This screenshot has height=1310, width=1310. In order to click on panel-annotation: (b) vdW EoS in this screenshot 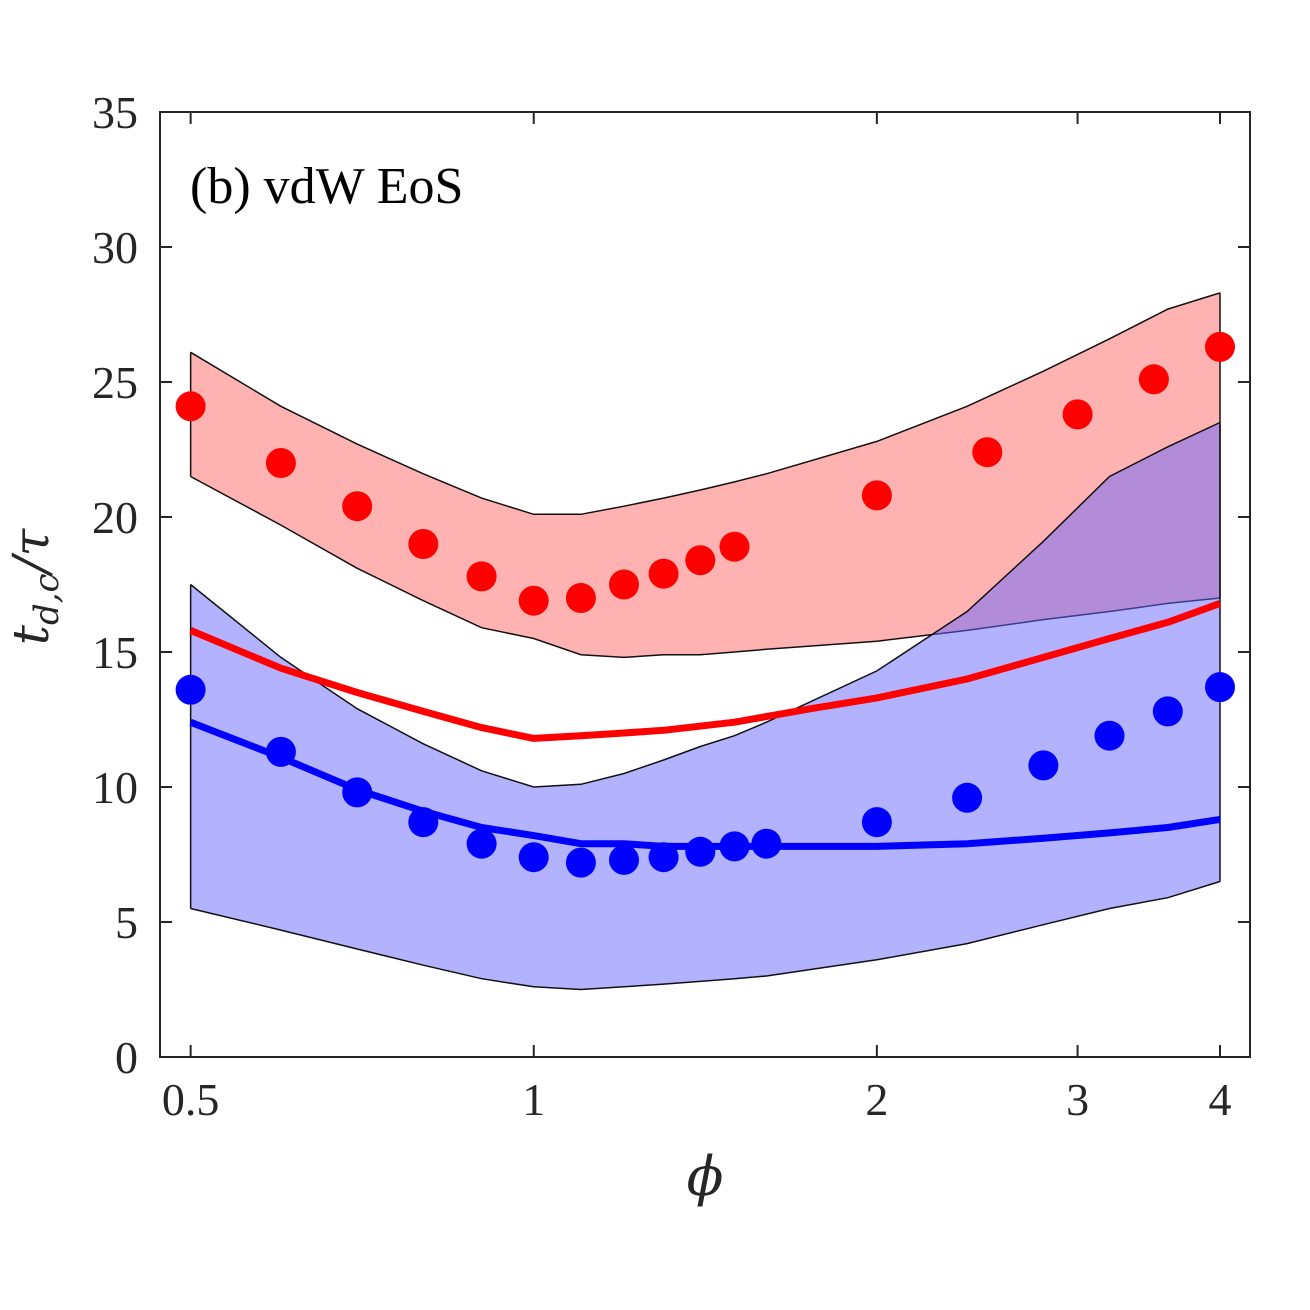, I will do `click(326, 186)`.